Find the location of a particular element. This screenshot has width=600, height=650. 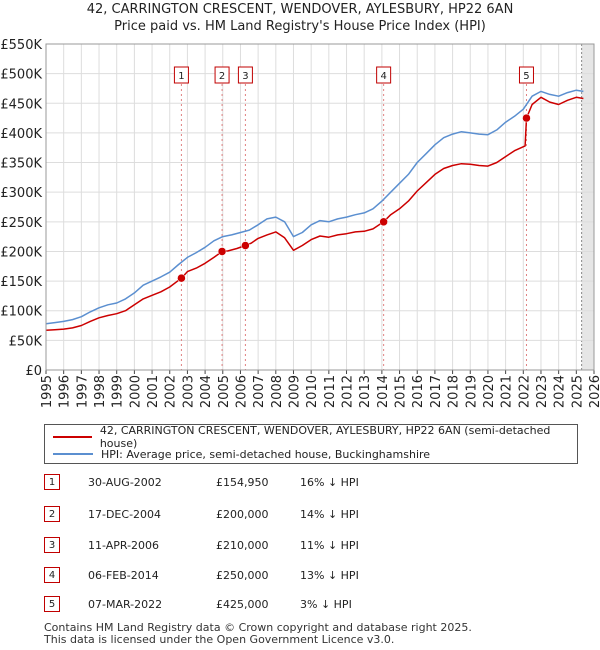

sale-price: £250,000 is located at coordinates (242, 575).